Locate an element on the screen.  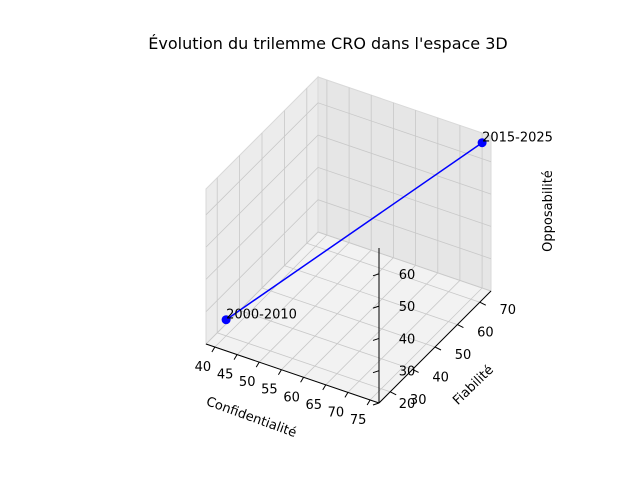
x-tick-label: 40 is located at coordinates (203, 367).